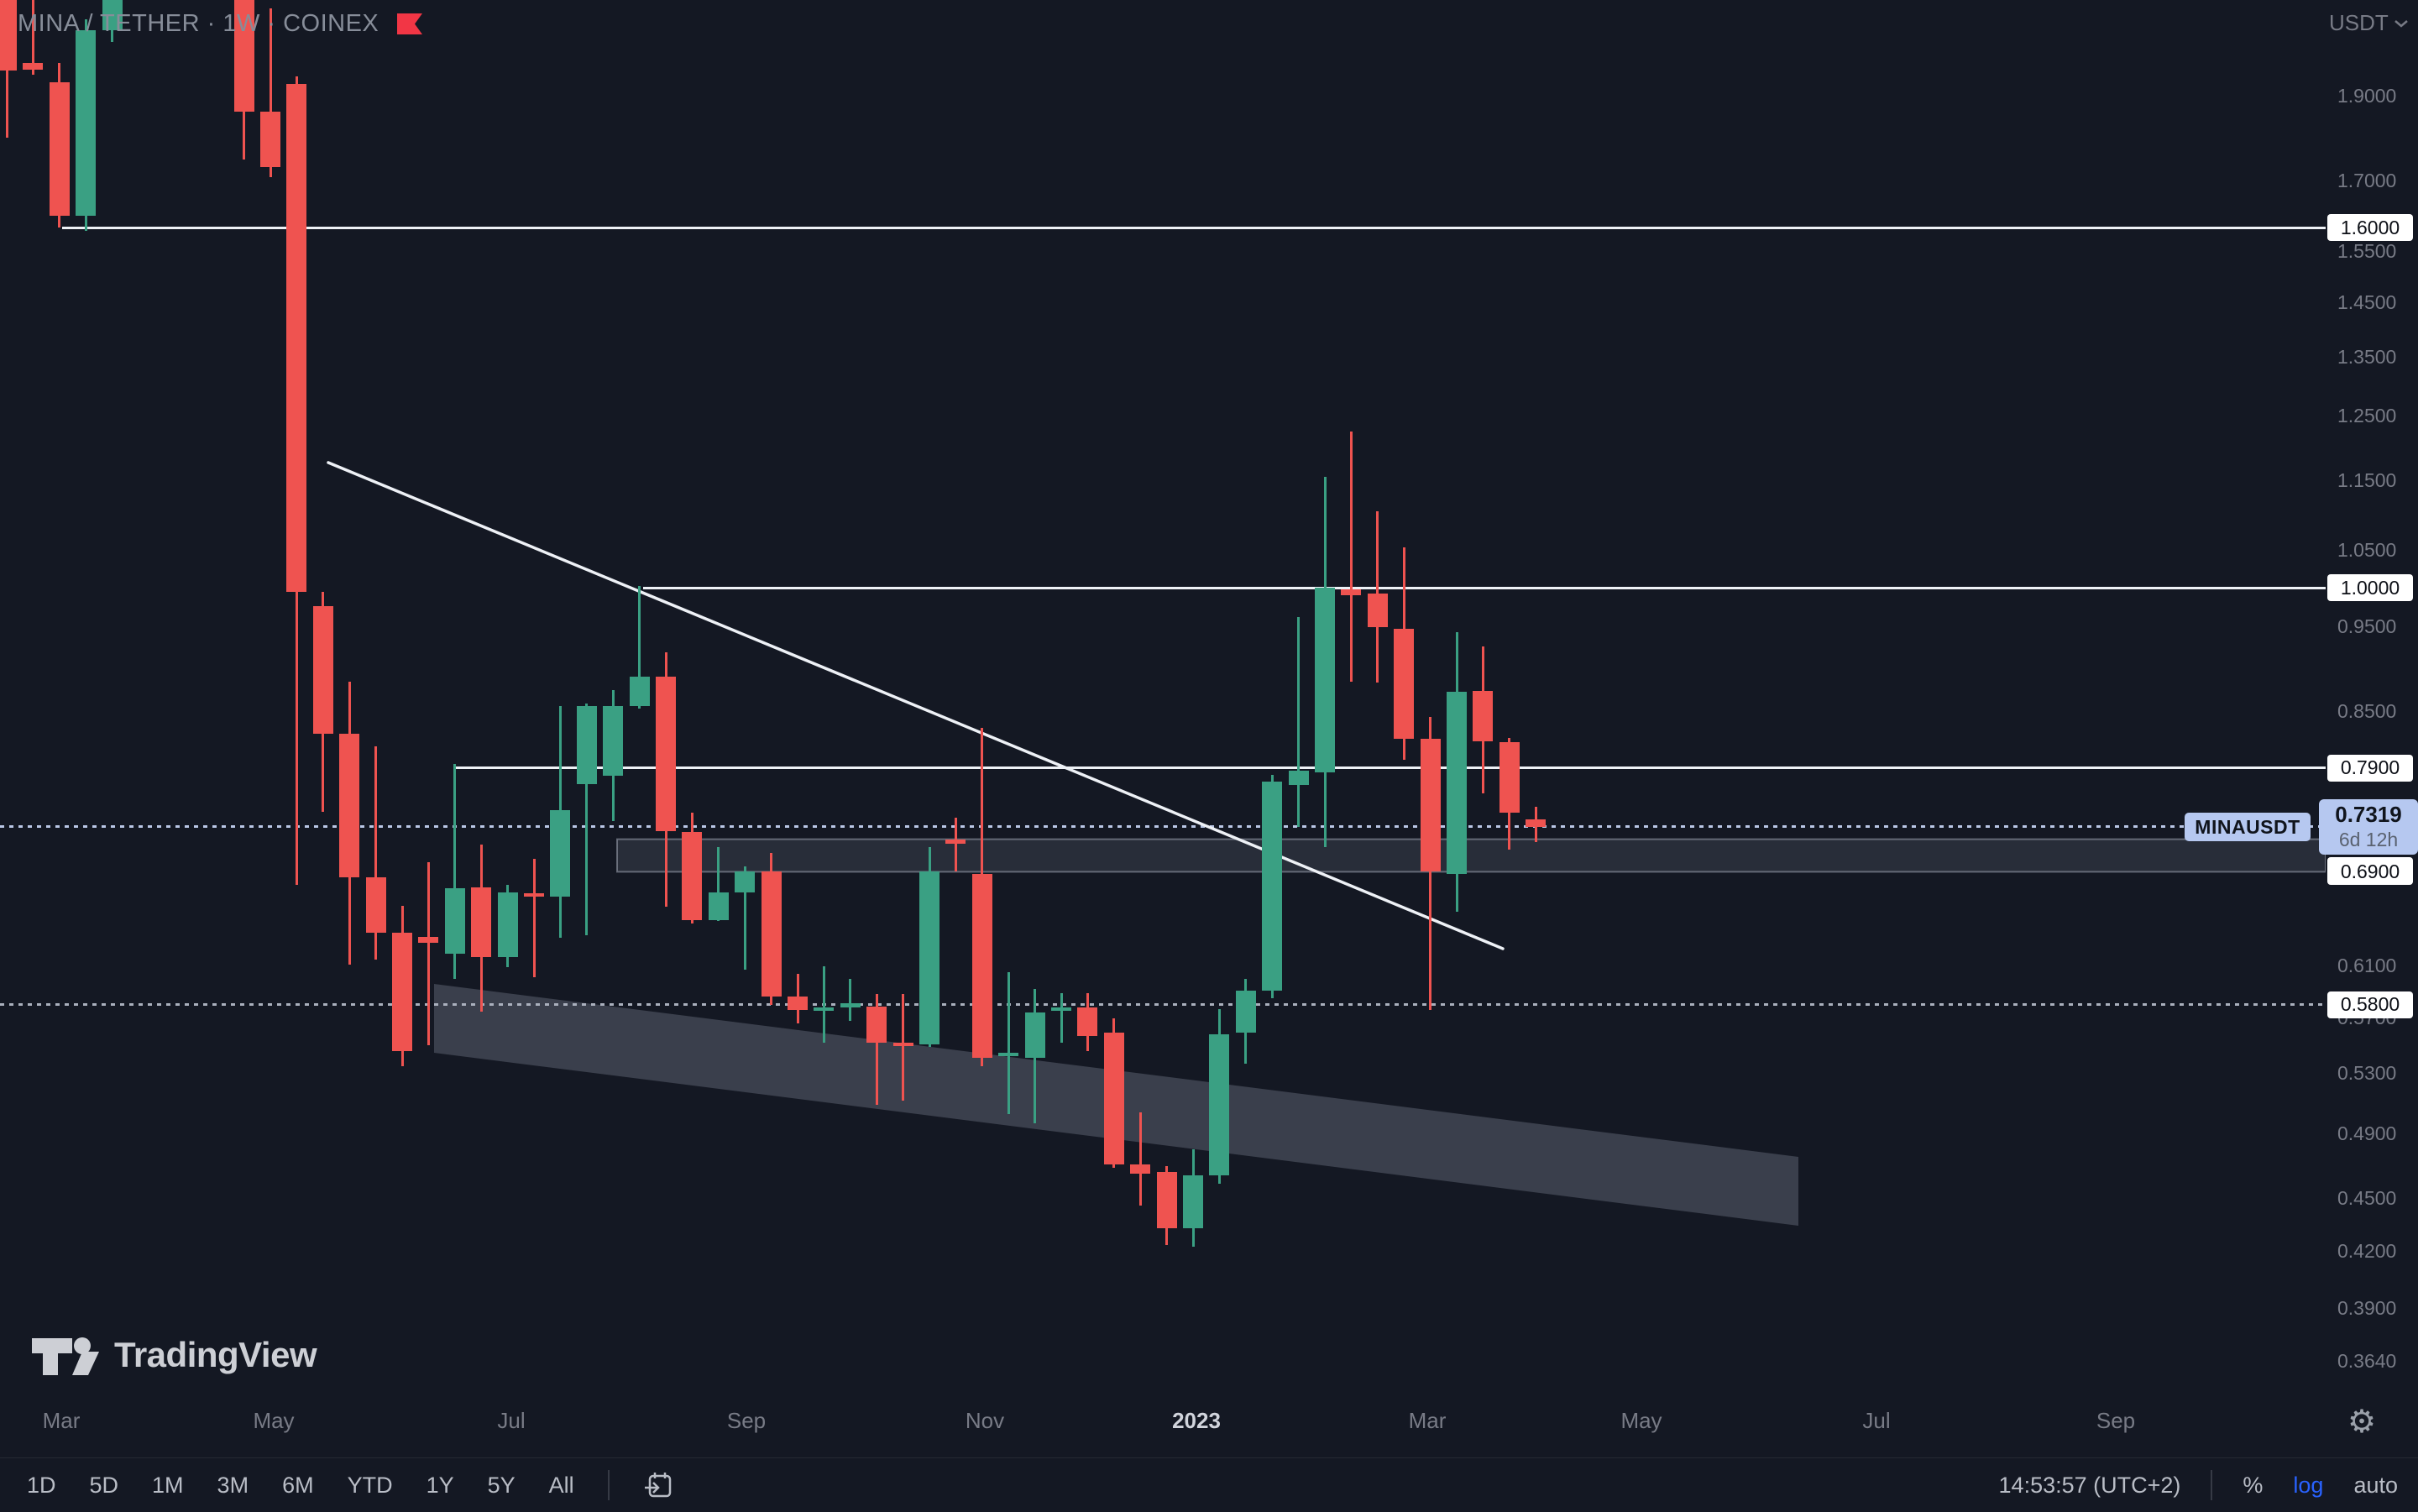 This screenshot has width=2418, height=1512. Describe the element at coordinates (608, 1485) in the screenshot. I see `toolbar-divider` at that location.